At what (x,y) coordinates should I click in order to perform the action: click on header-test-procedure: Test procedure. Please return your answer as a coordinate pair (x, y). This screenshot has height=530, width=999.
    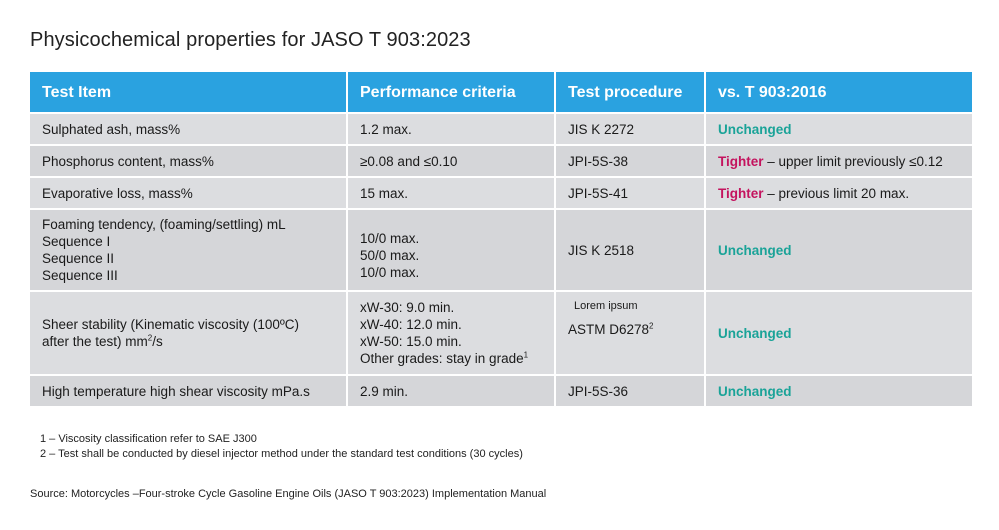
    Looking at the image, I should click on (630, 92).